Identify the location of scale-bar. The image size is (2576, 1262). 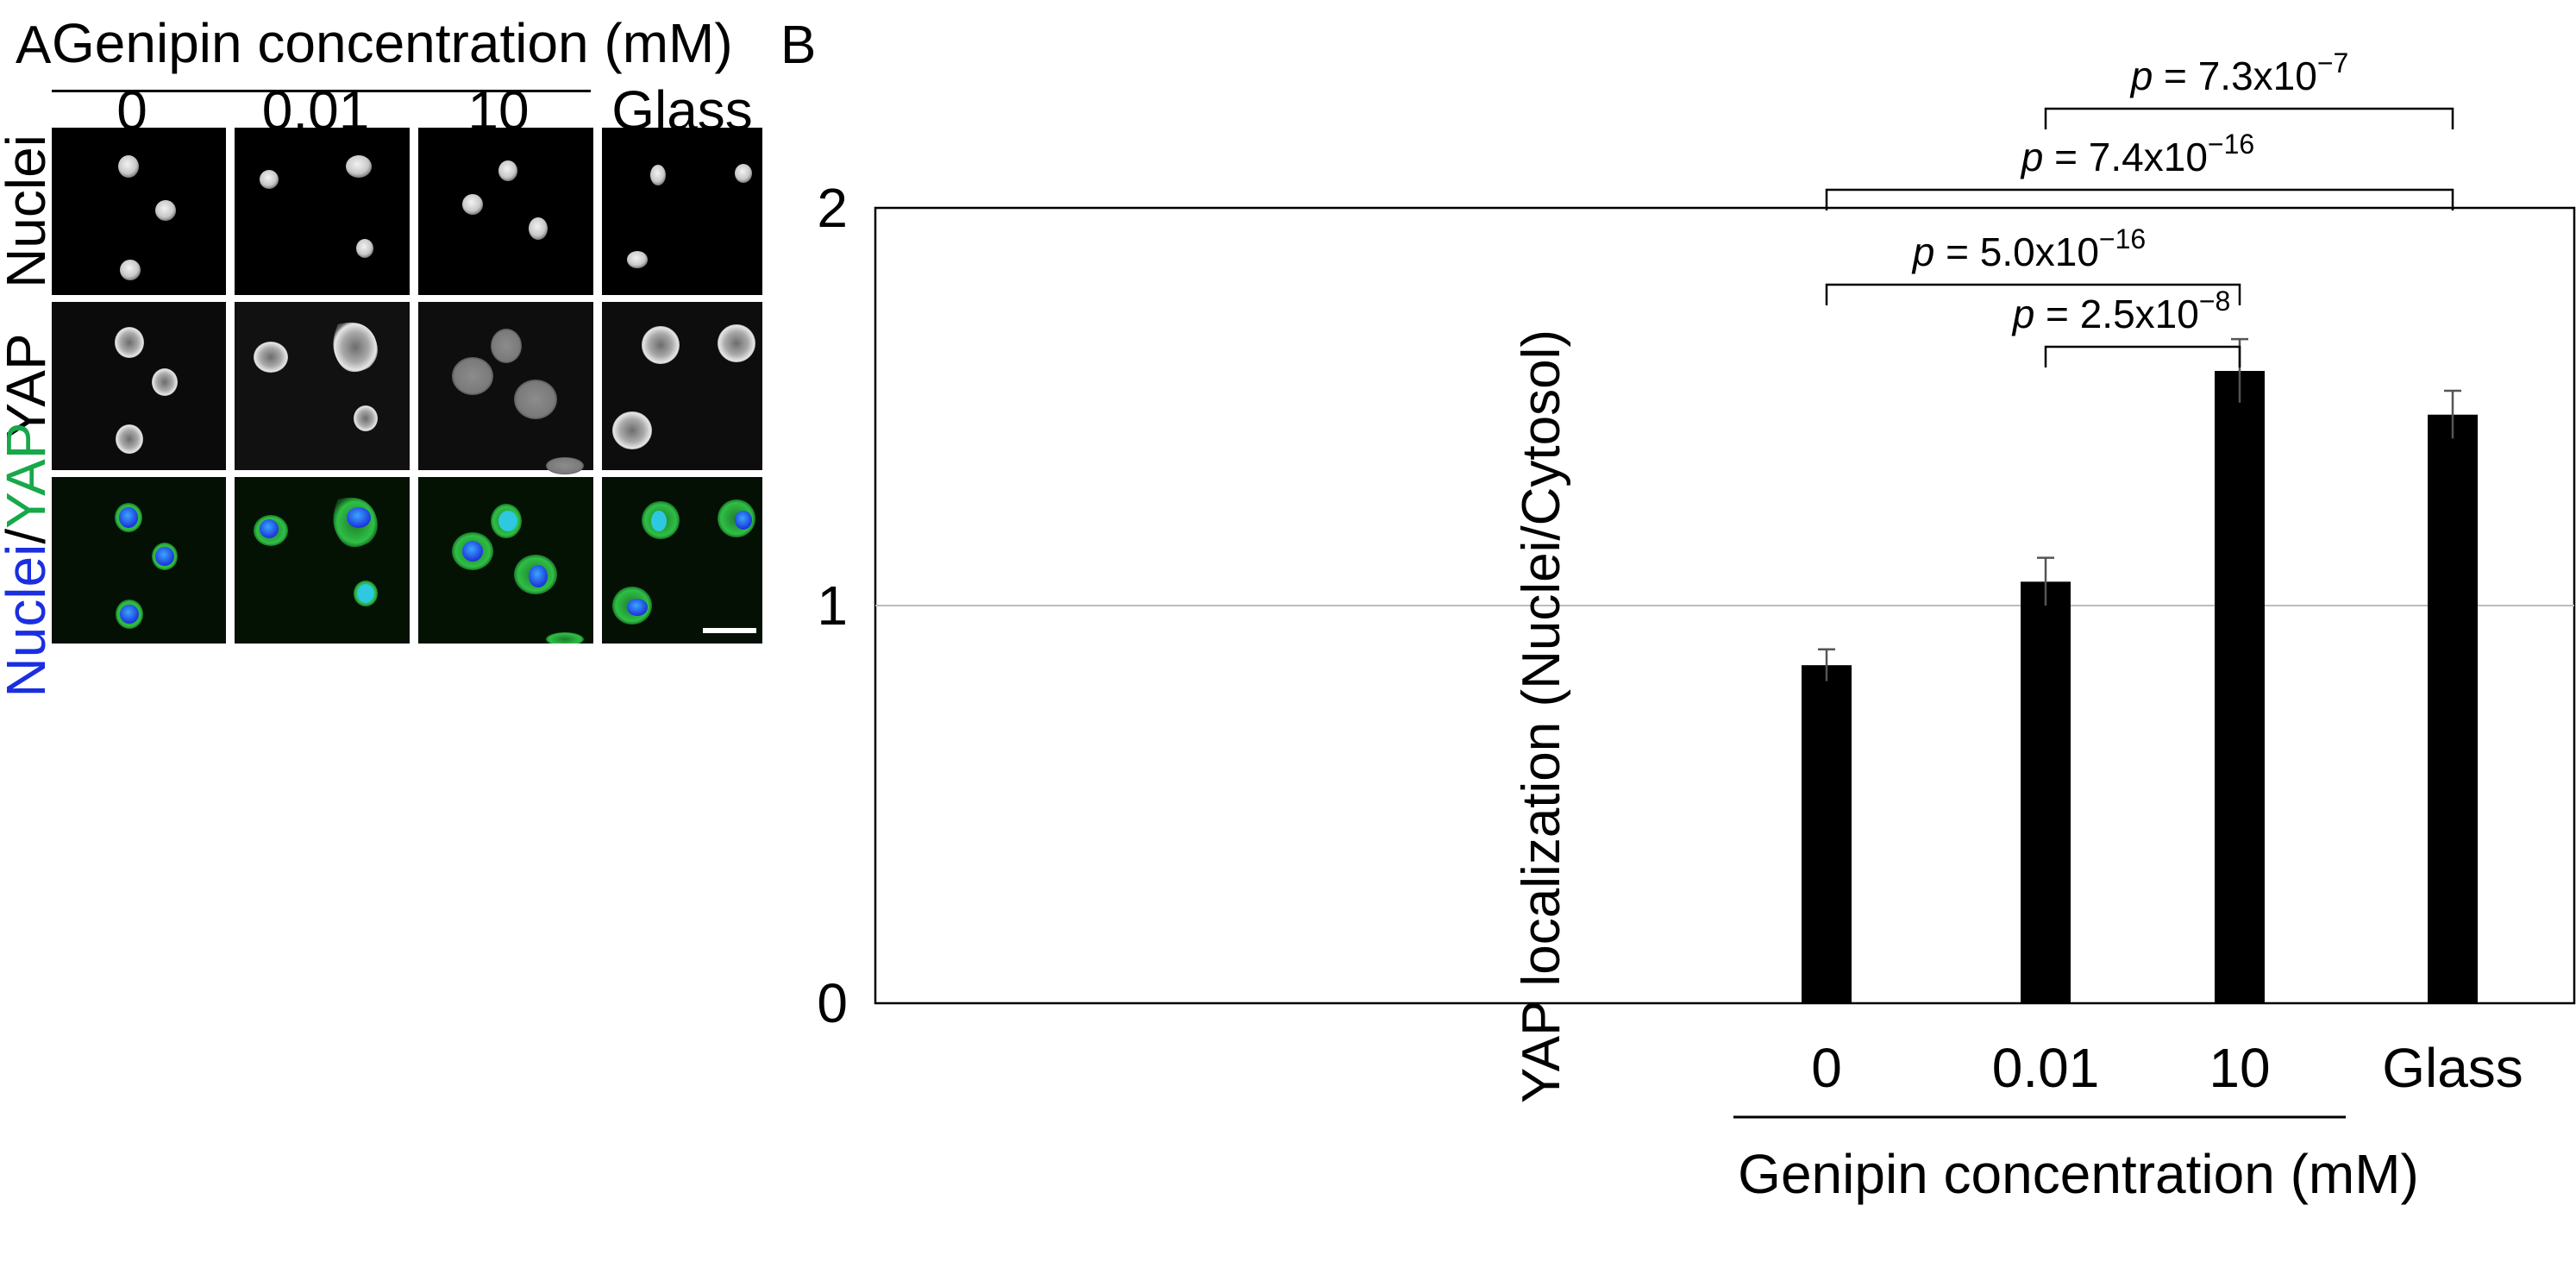
(729, 630).